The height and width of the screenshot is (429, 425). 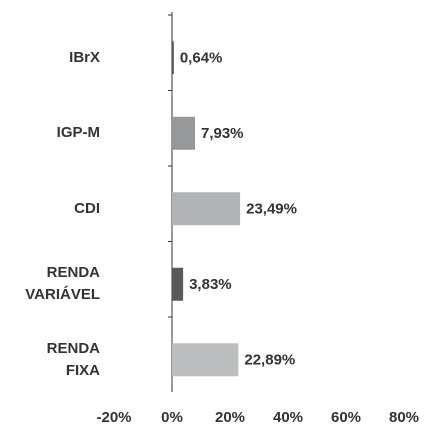 What do you see at coordinates (271, 209) in the screenshot?
I see `value-label: 23,49%` at bounding box center [271, 209].